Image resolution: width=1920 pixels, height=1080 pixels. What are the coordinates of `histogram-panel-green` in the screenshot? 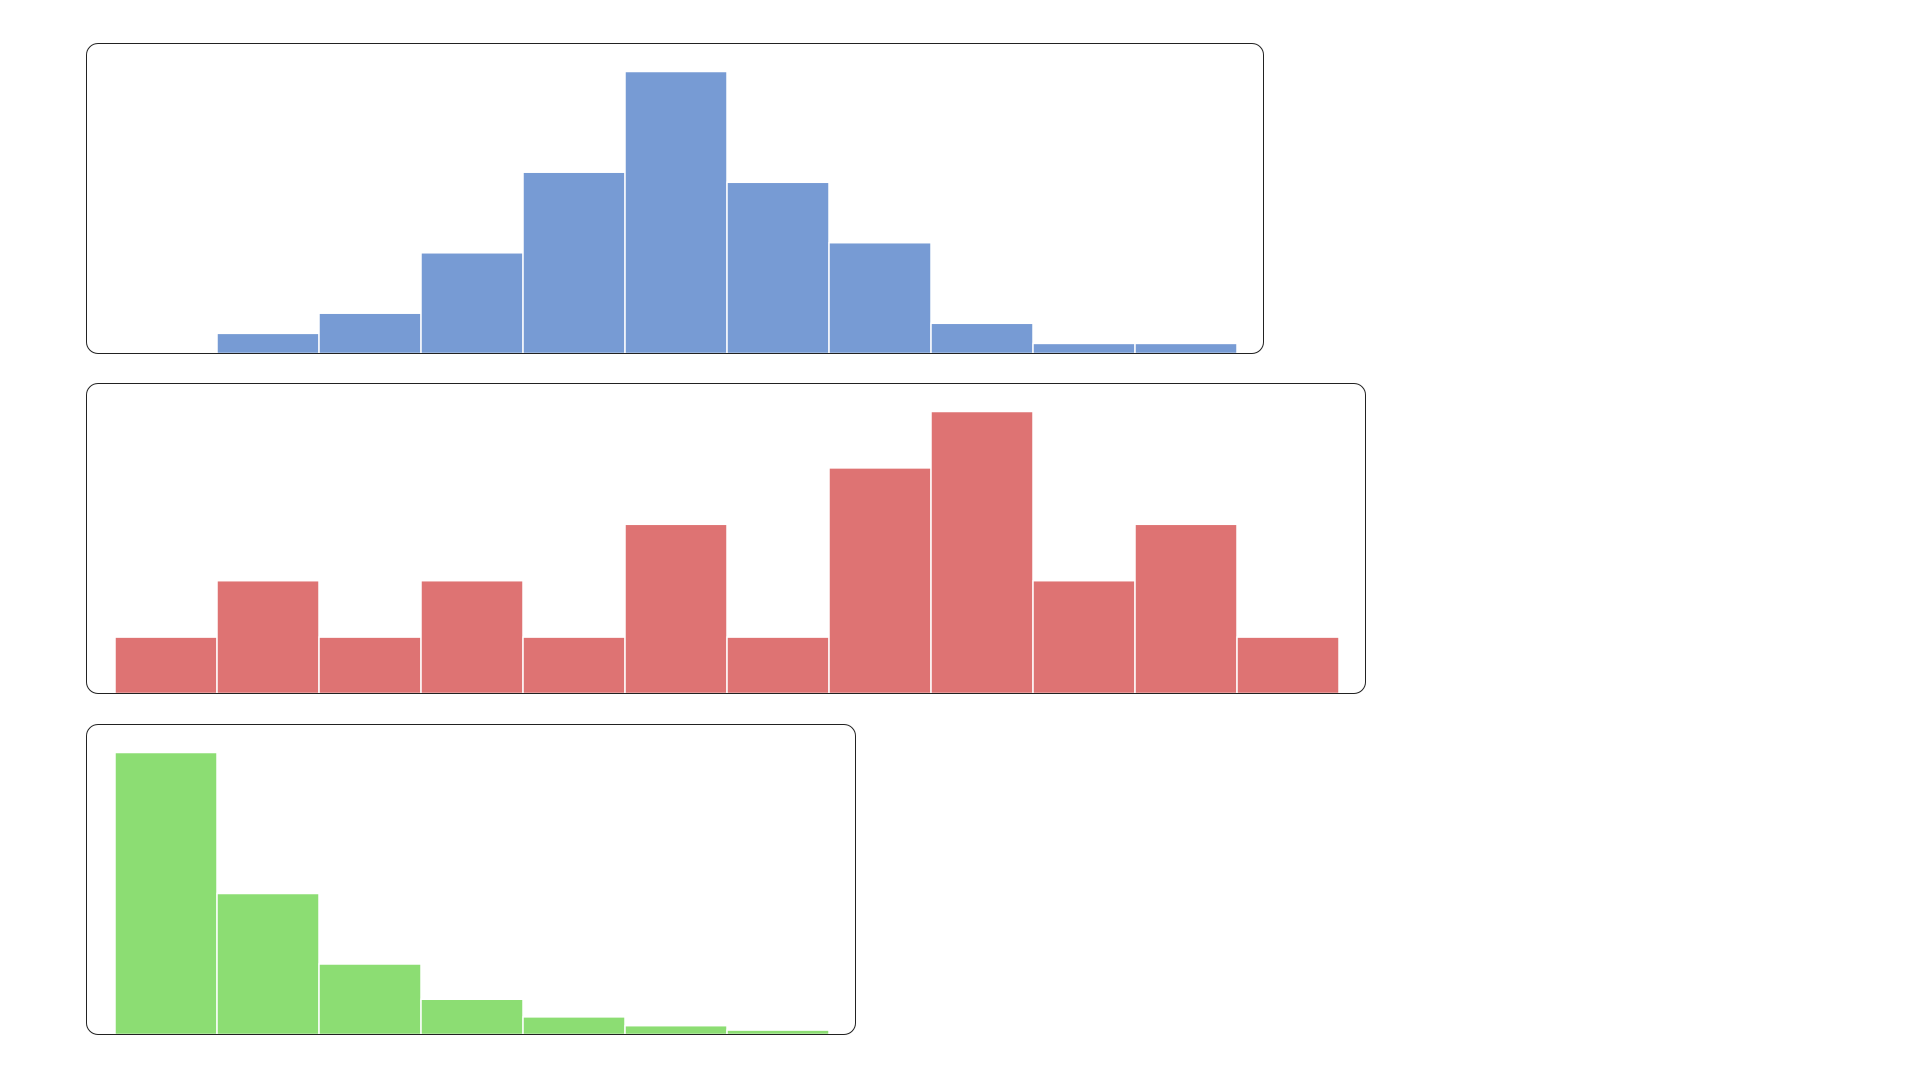 It's located at (471, 879).